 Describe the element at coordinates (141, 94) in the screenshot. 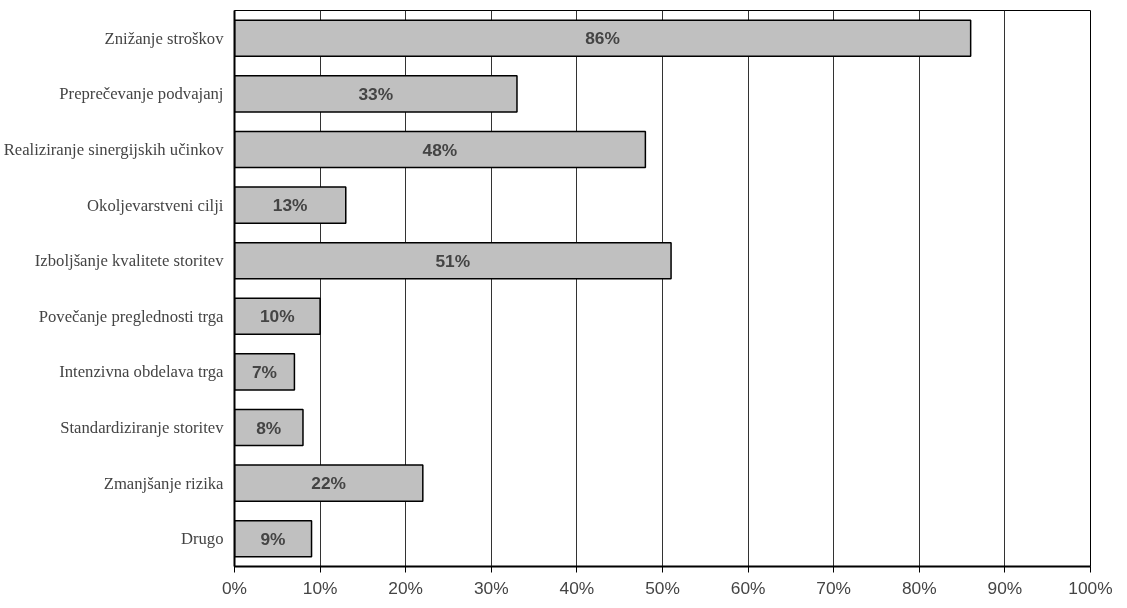

I see `y-tick-label: Preprečevanje podvajanj` at that location.